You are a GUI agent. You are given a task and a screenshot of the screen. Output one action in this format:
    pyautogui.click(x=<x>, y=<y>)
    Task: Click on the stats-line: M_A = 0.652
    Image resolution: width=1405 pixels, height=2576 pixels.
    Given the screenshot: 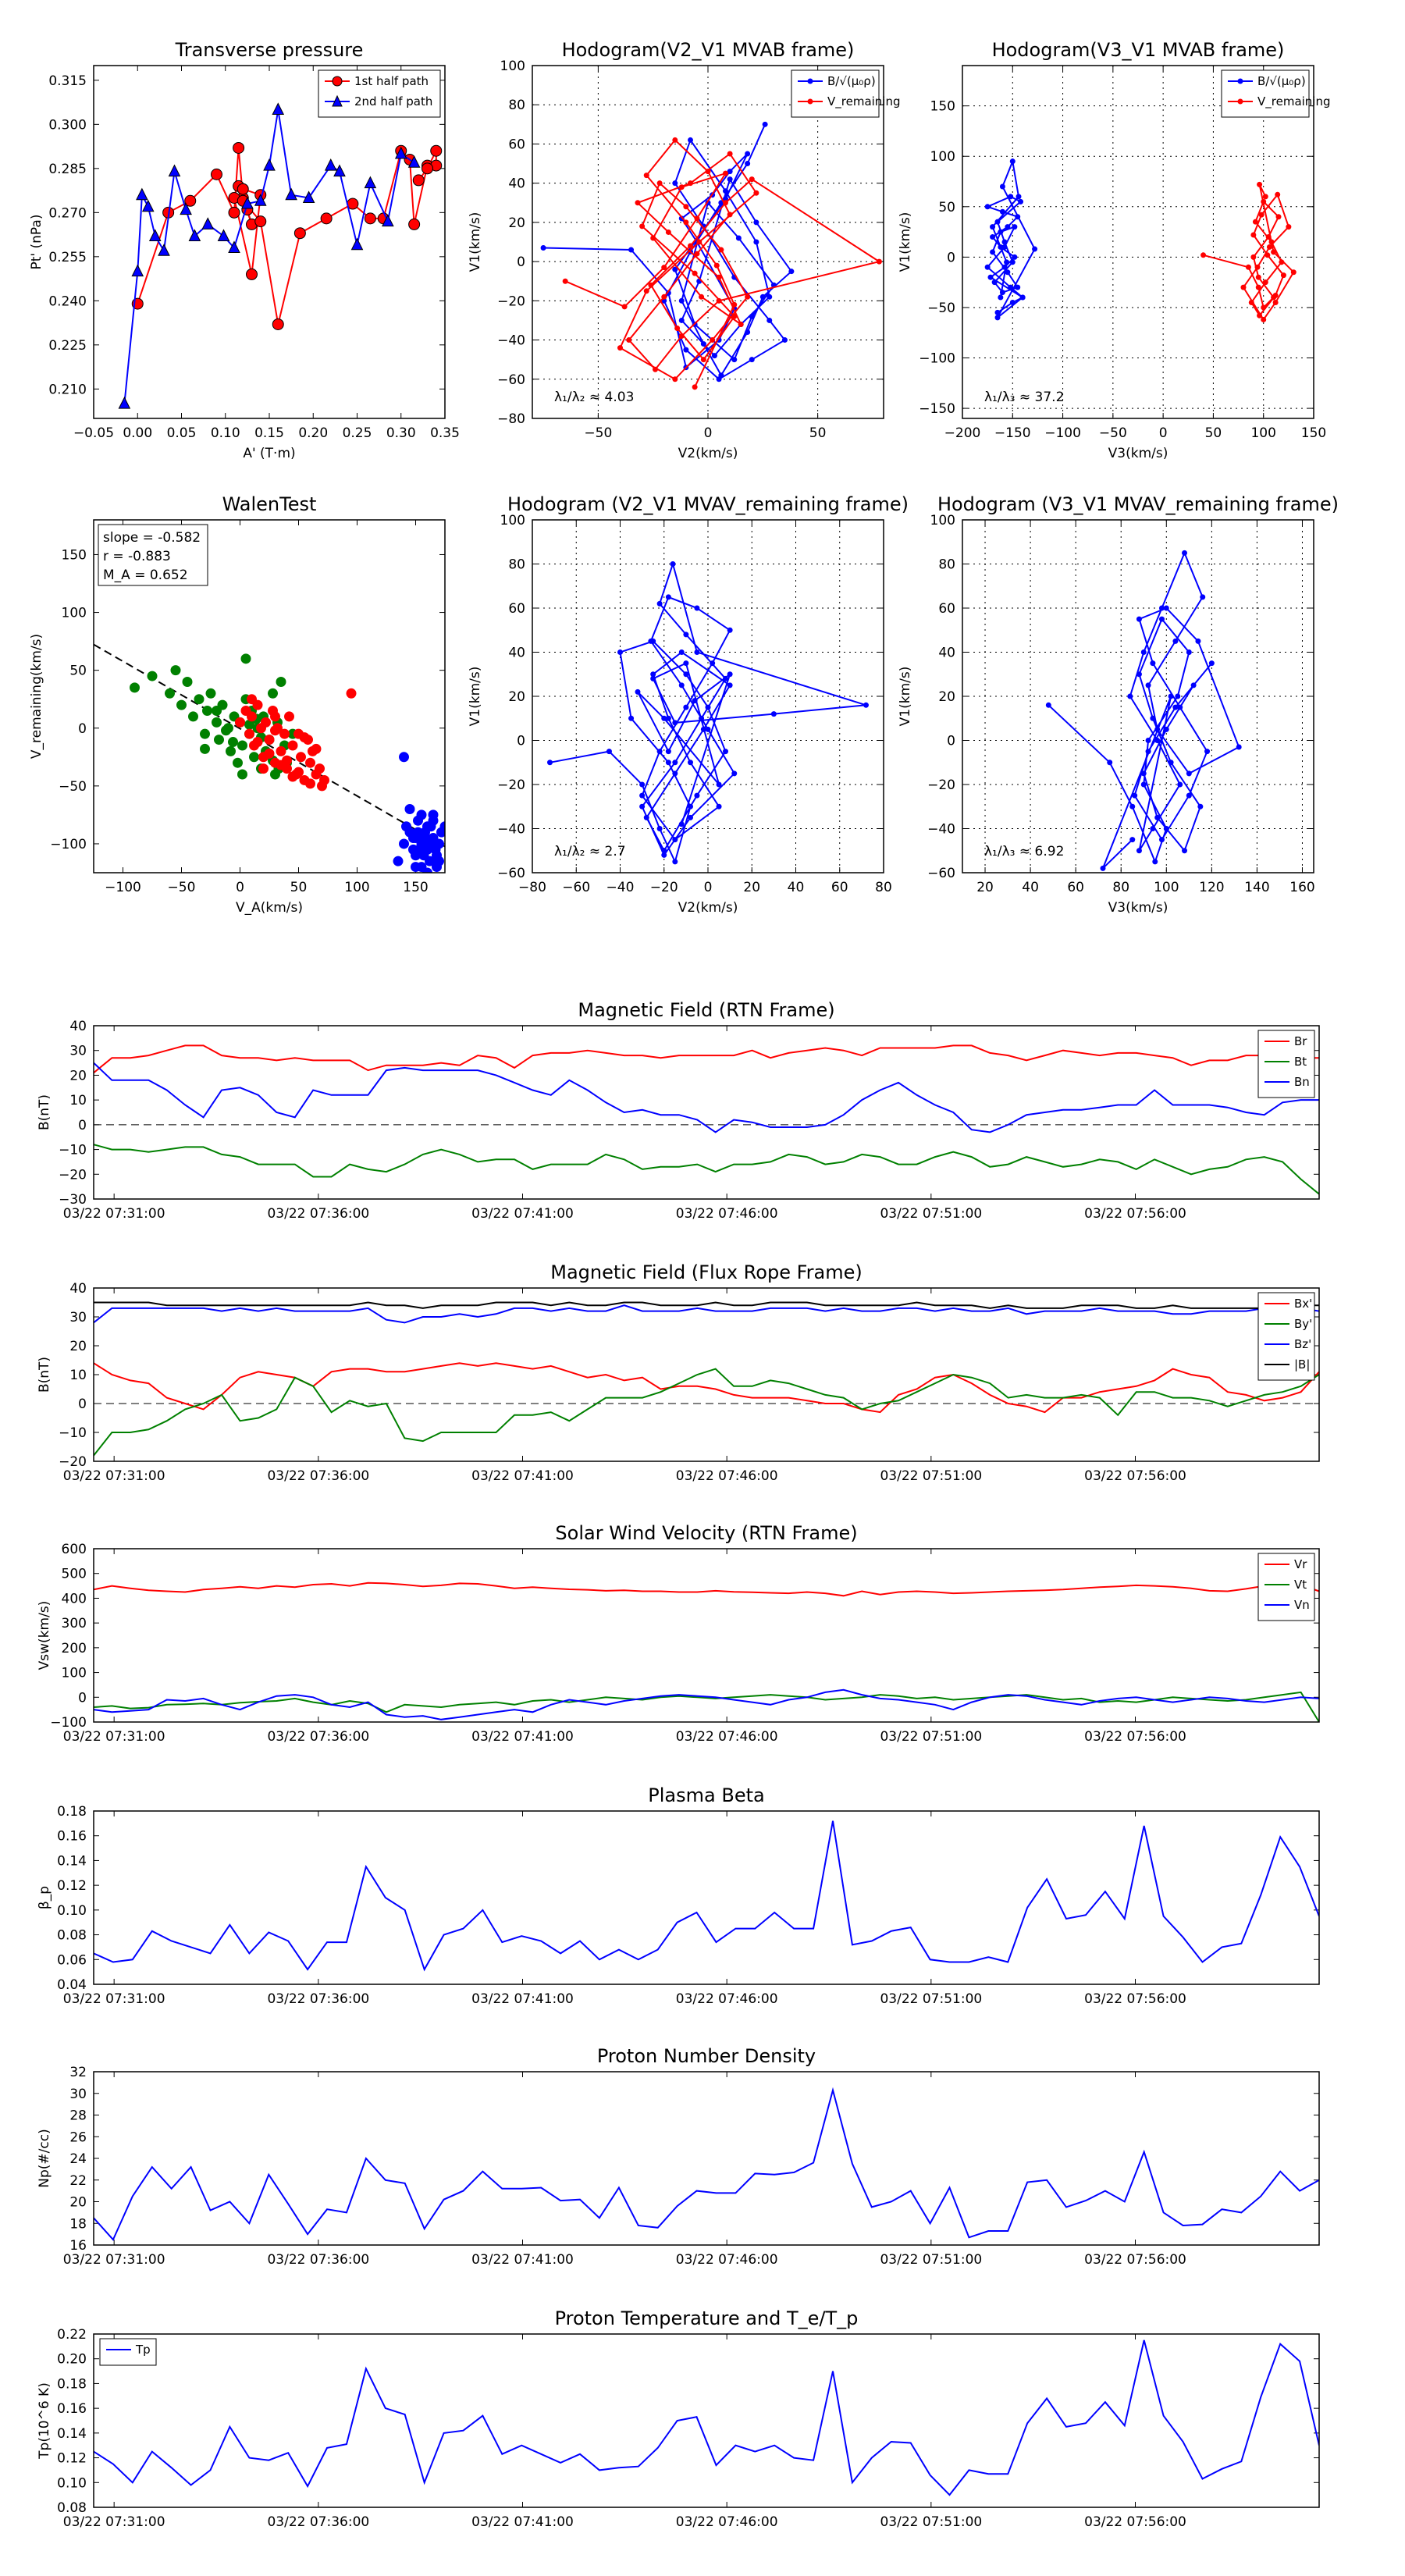 What is the action you would take?
    pyautogui.click(x=145, y=575)
    